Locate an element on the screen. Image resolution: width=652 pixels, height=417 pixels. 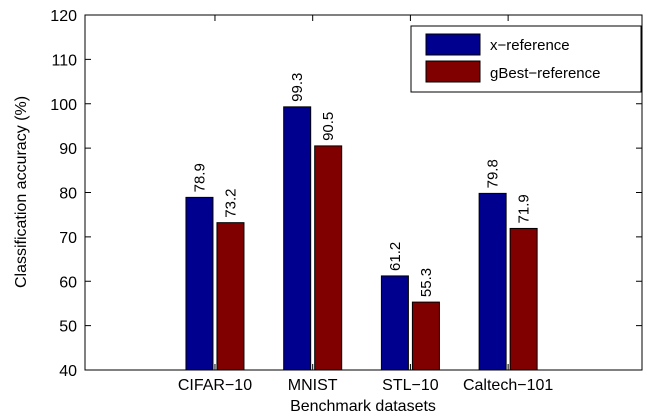
x-tick-label: MNIST is located at coordinates (313, 385).